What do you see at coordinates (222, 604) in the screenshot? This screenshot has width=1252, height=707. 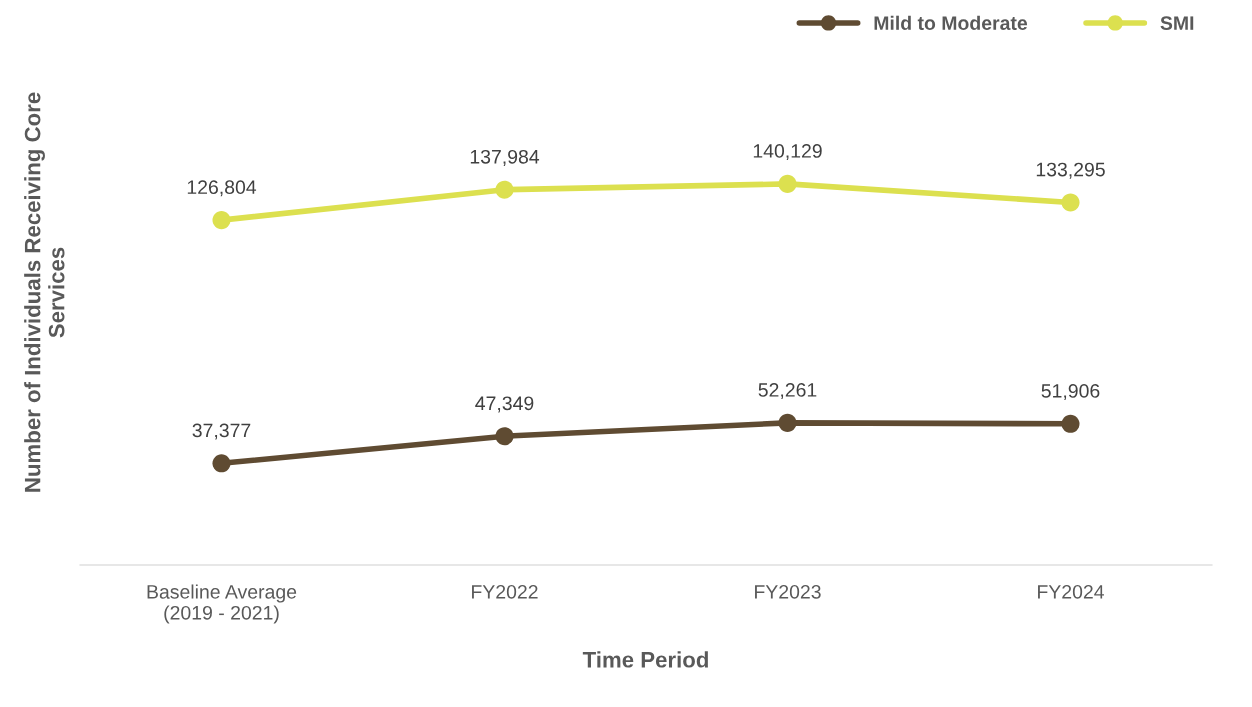 I see `x-tick-label: Baseline Average (2019 - 2021)` at bounding box center [222, 604].